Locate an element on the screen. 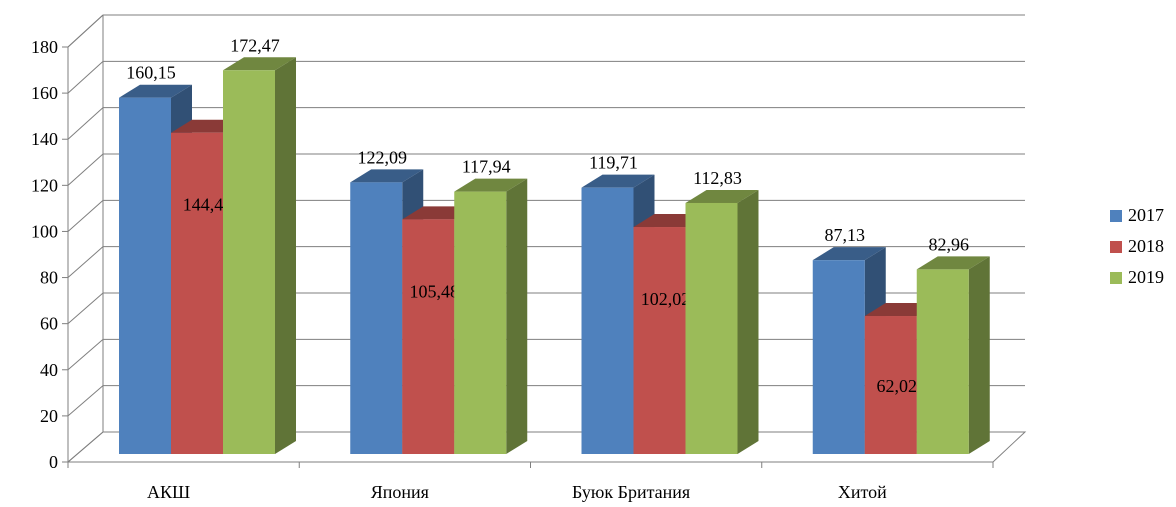 This screenshot has width=1176, height=507. data-label: 122,09 is located at coordinates (383, 157).